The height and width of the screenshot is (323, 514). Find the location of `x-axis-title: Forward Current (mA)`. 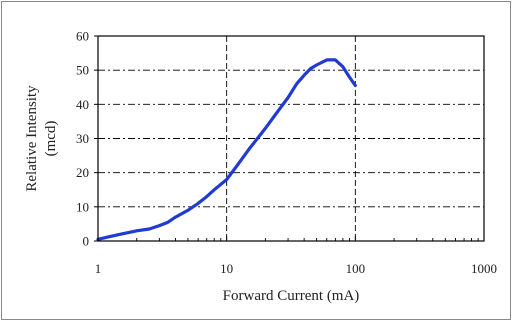

x-axis-title: Forward Current (mA) is located at coordinates (291, 296).